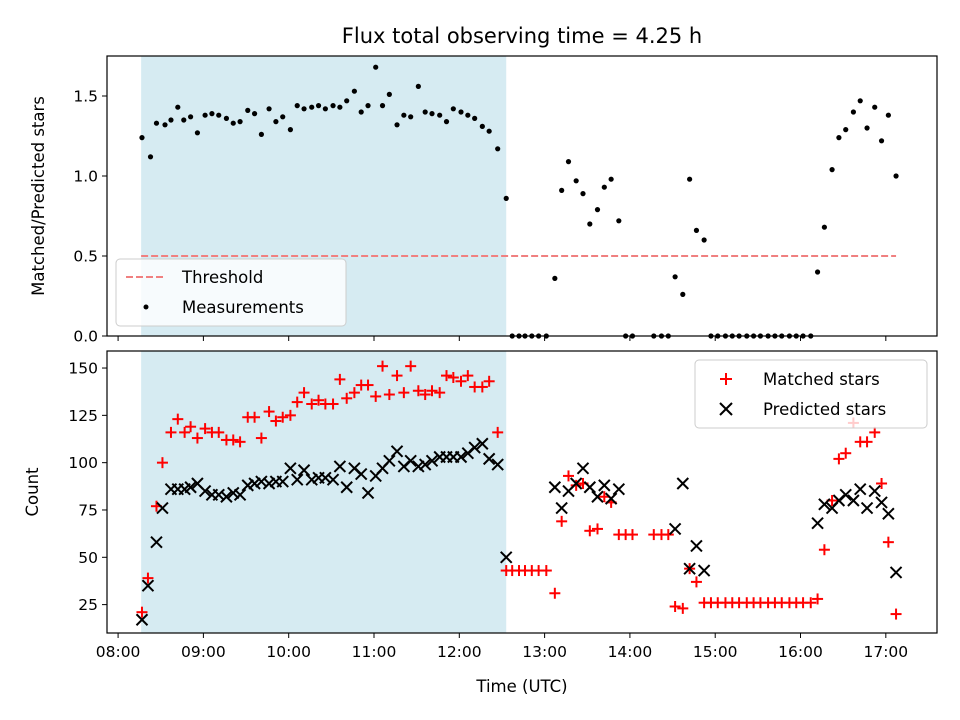 The height and width of the screenshot is (720, 960). Describe the element at coordinates (726, 379) in the screenshot. I see `legend-matched-swatch` at that location.